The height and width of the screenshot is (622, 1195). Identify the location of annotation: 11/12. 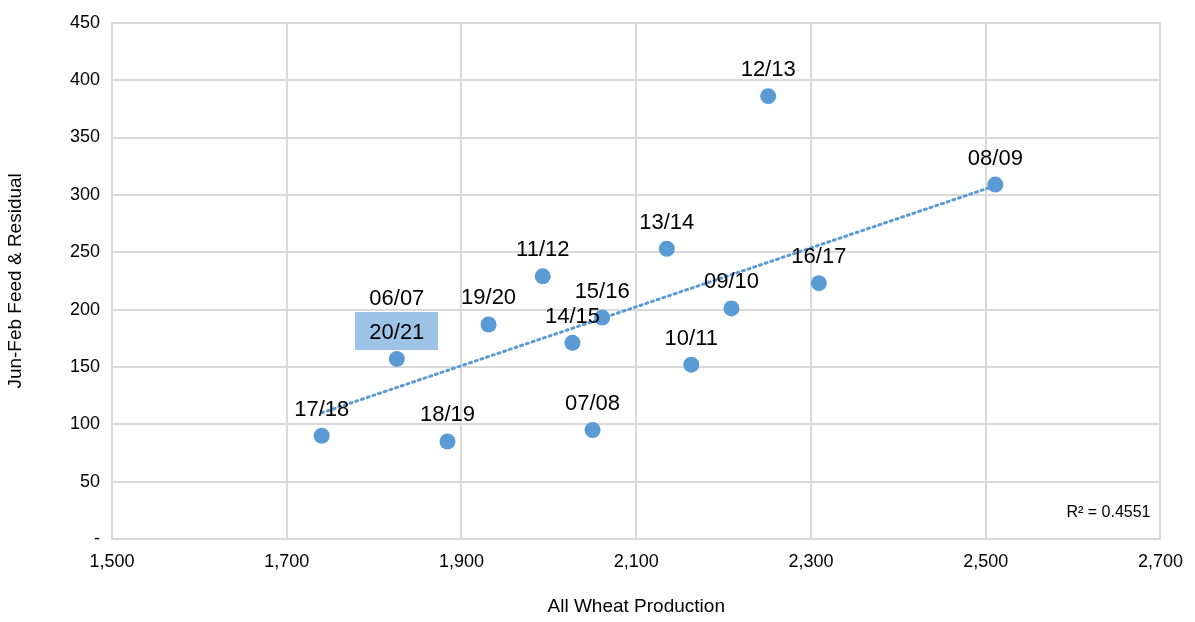
(543, 249).